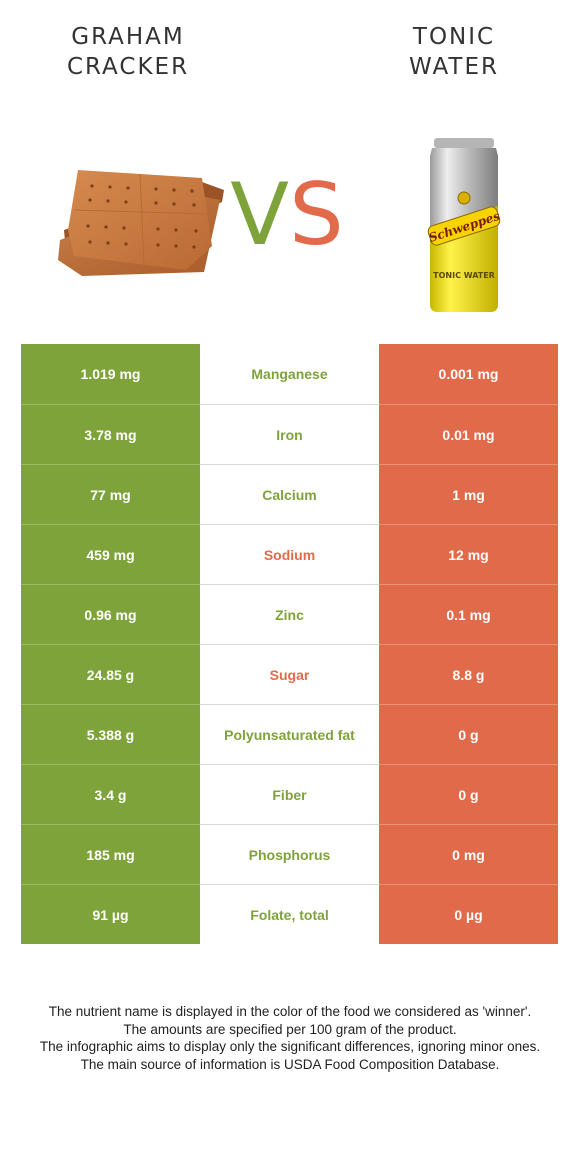 The width and height of the screenshot is (580, 1174). What do you see at coordinates (468, 674) in the screenshot?
I see `food-b-value: 8.8 g` at bounding box center [468, 674].